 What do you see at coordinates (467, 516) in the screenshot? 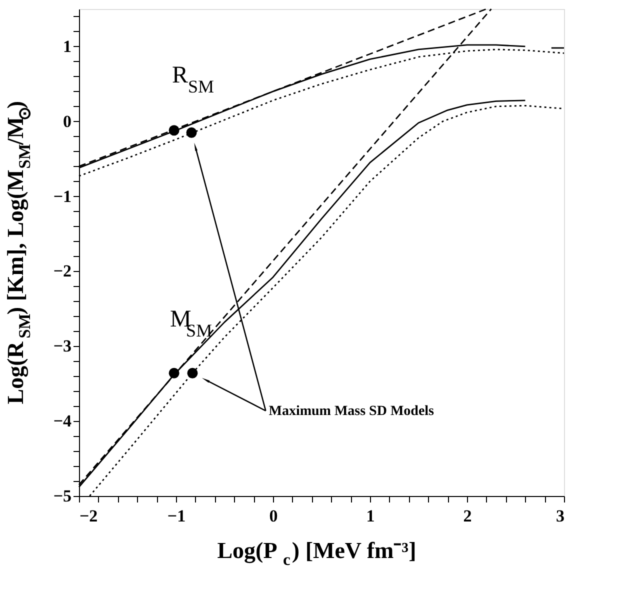
I see `x-tick-label: 2` at bounding box center [467, 516].